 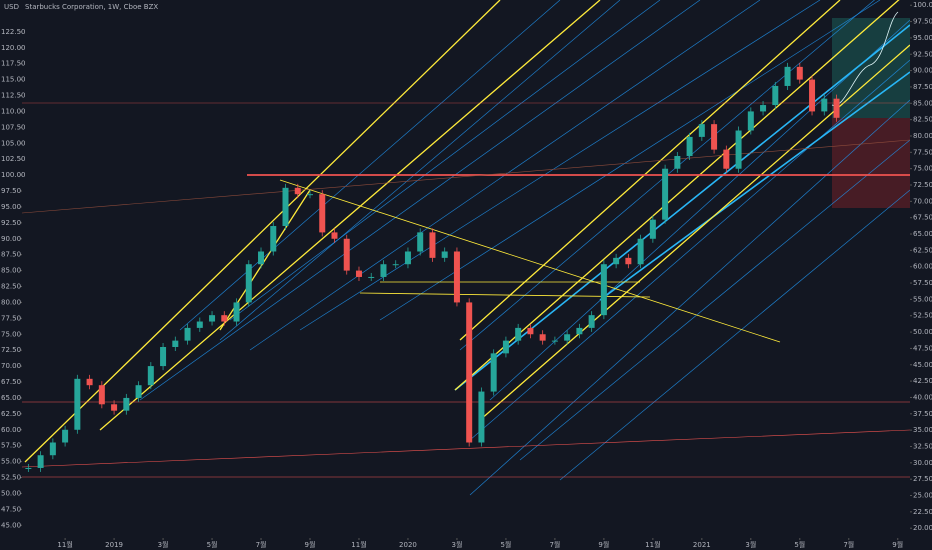 What do you see at coordinates (11, 302) in the screenshot?
I see `y-tick-label: 80.00` at bounding box center [11, 302].